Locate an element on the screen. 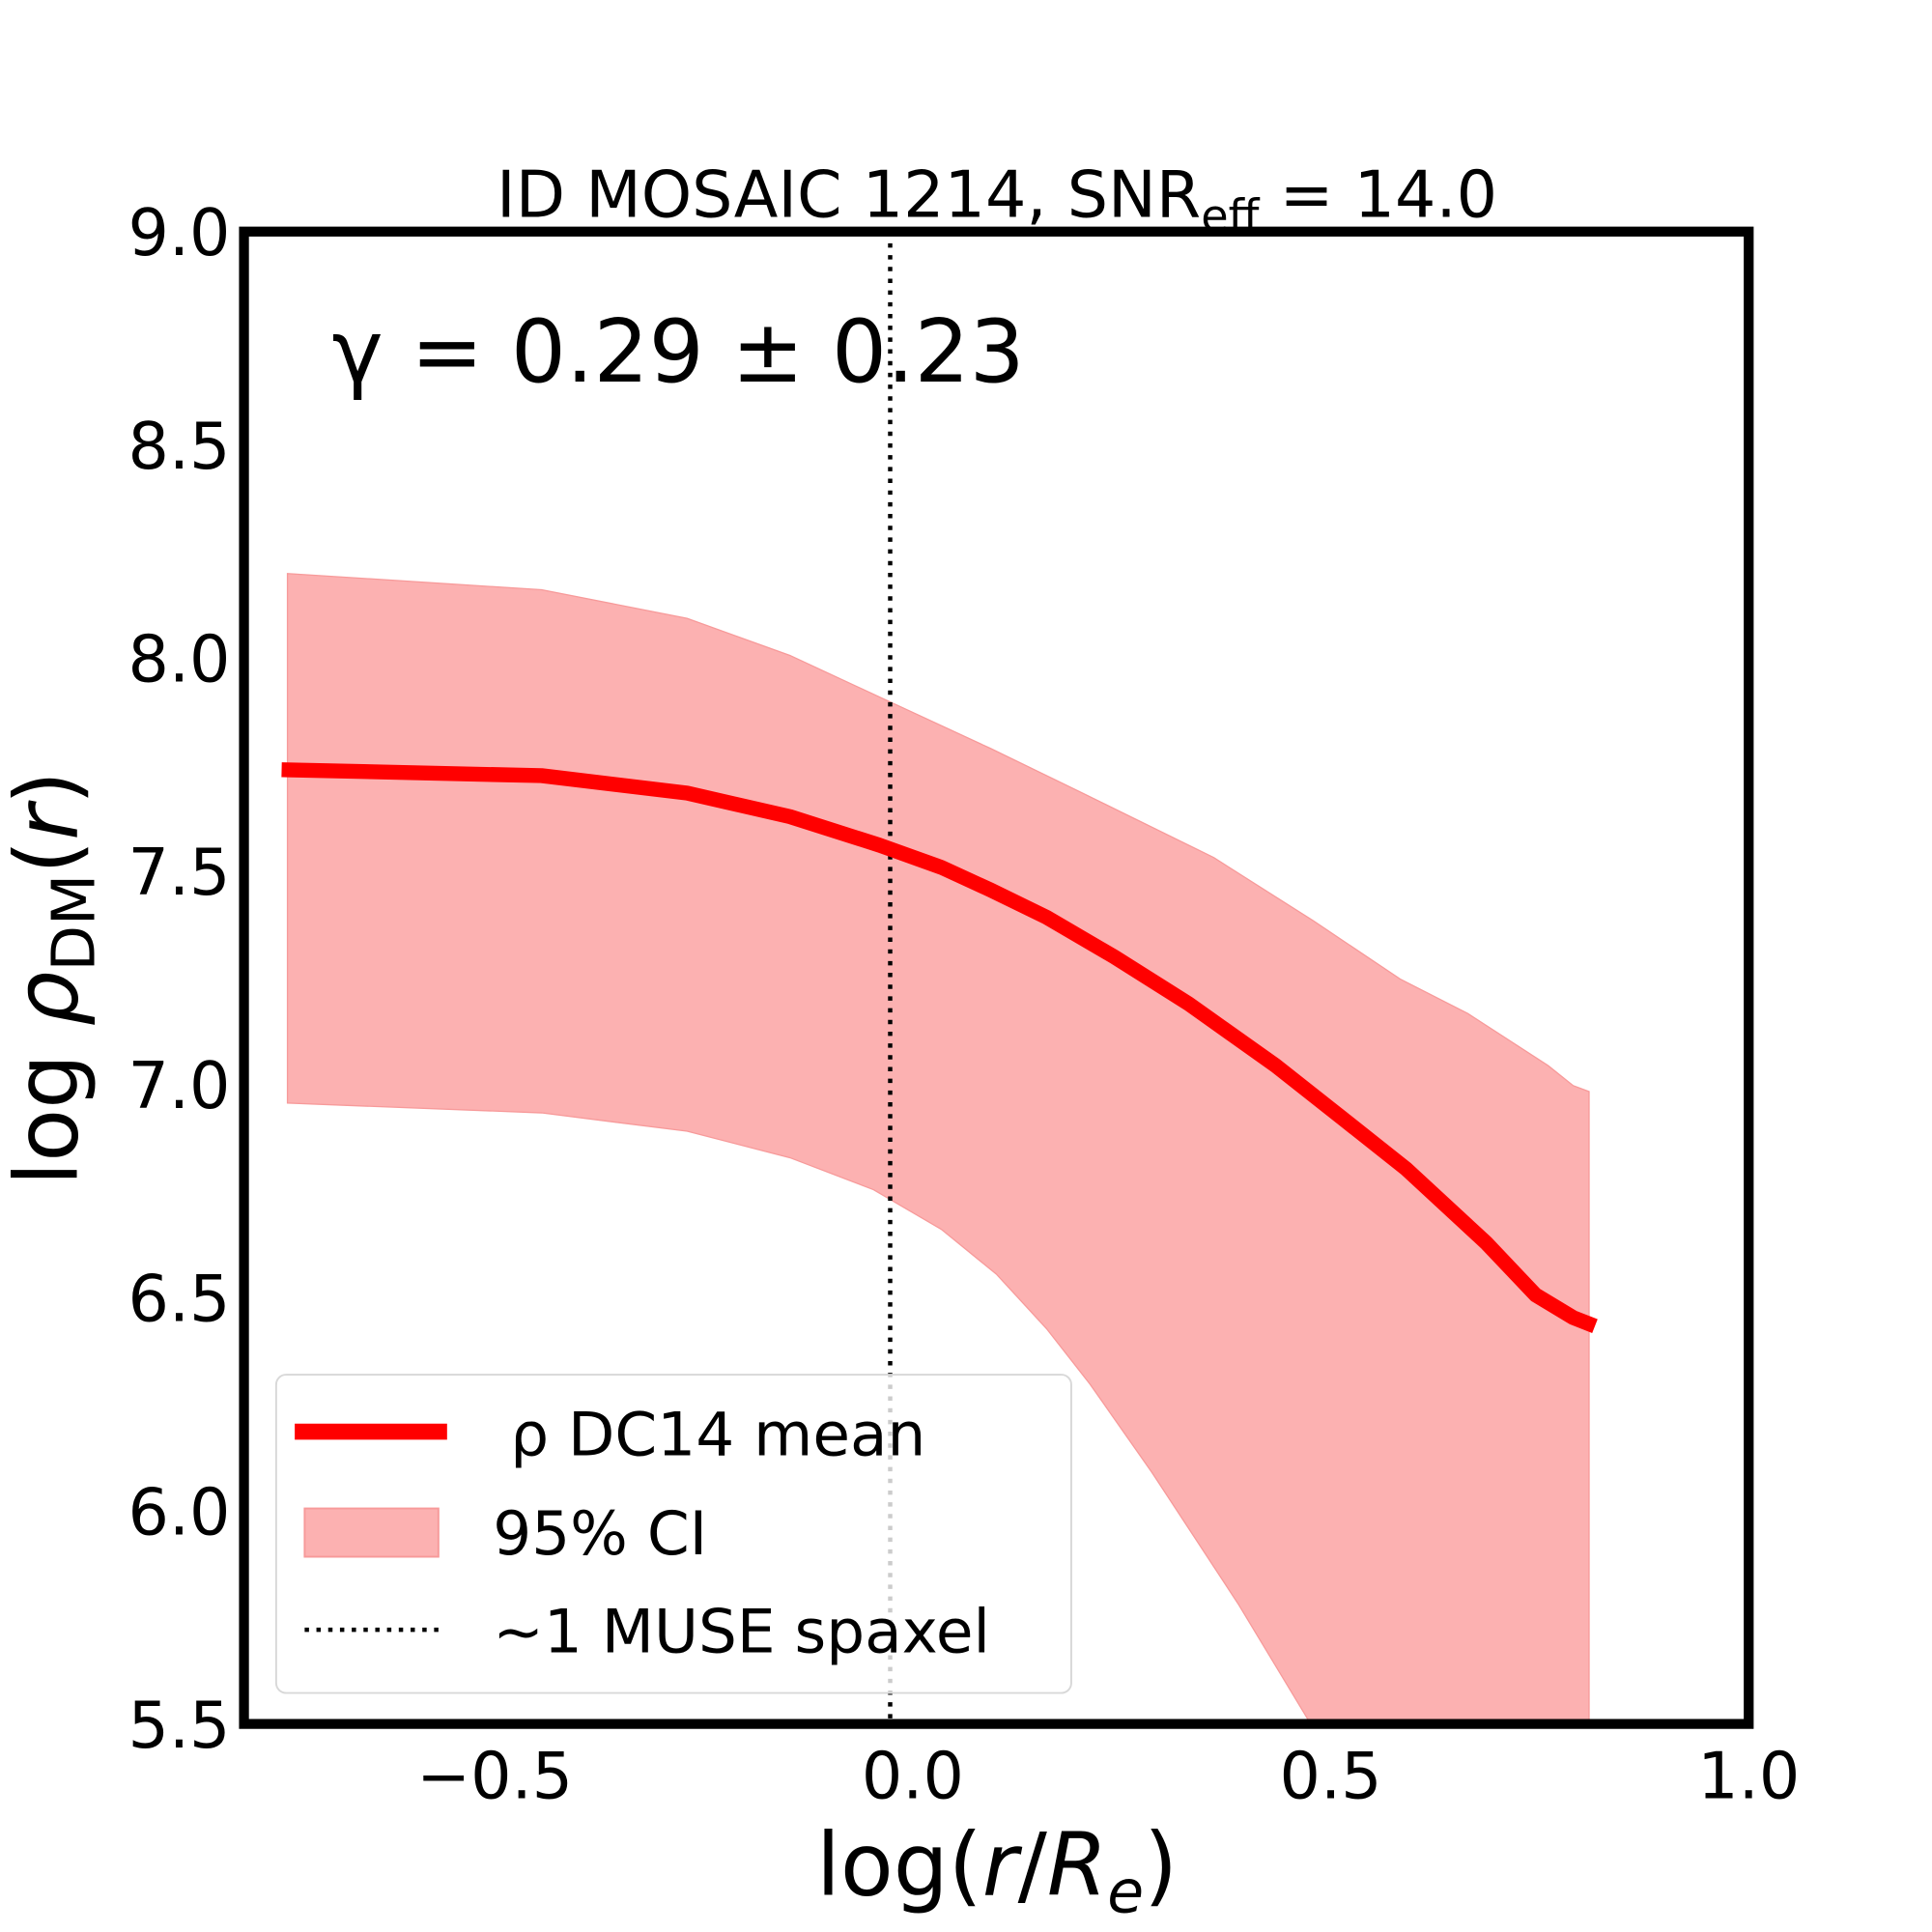 This screenshot has height=1932, width=1932. legend-box is located at coordinates (673, 1534).